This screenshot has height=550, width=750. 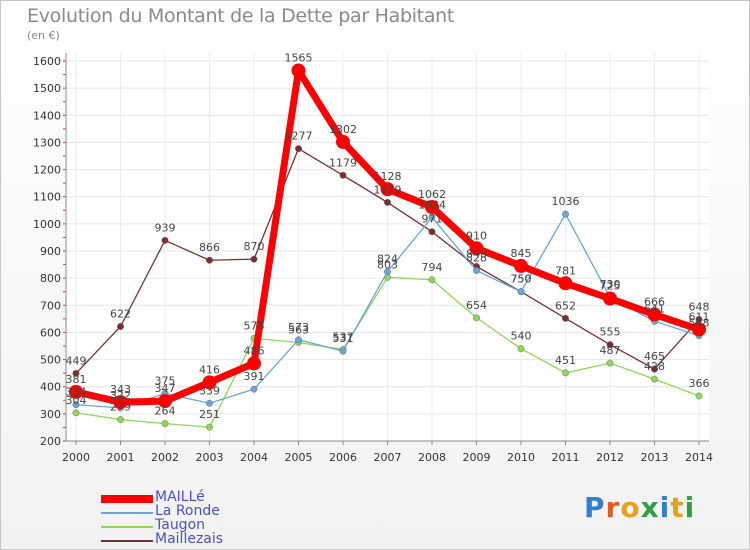 What do you see at coordinates (254, 457) in the screenshot?
I see `x-tick-label: 2004` at bounding box center [254, 457].